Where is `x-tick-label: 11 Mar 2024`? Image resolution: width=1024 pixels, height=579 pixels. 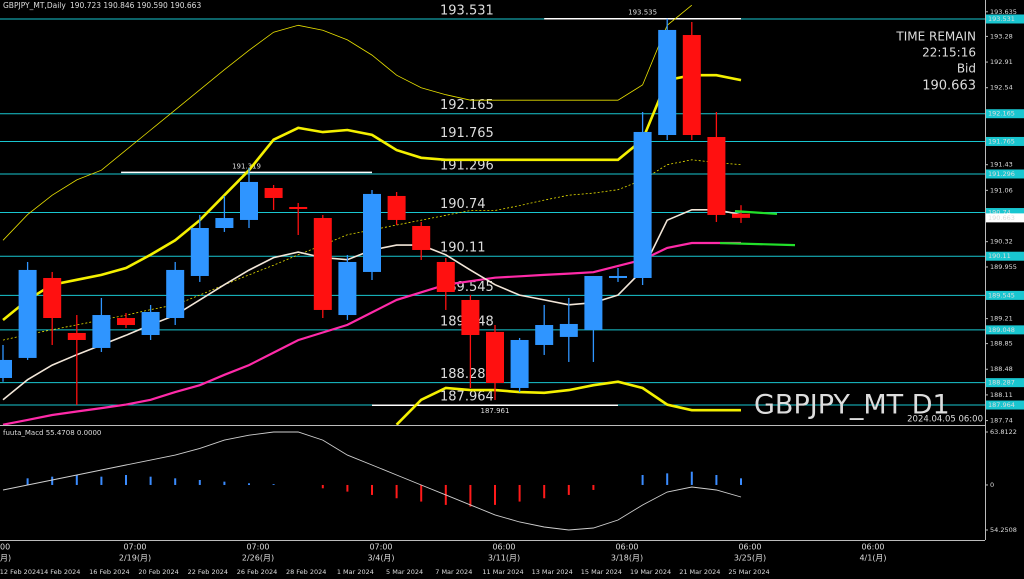 x-tick-label: 11 Mar 2024 is located at coordinates (502, 572).